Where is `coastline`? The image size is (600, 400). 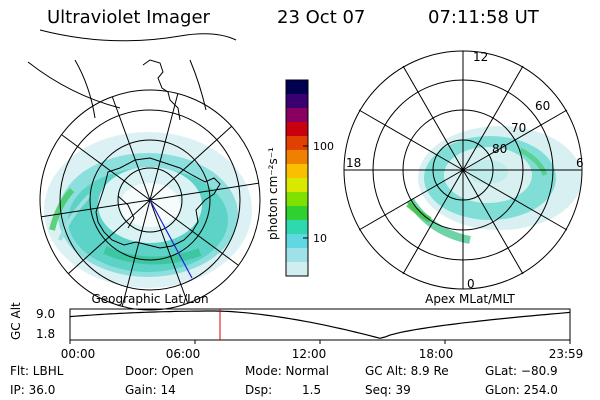
coastline is located at coordinates (158, 154).